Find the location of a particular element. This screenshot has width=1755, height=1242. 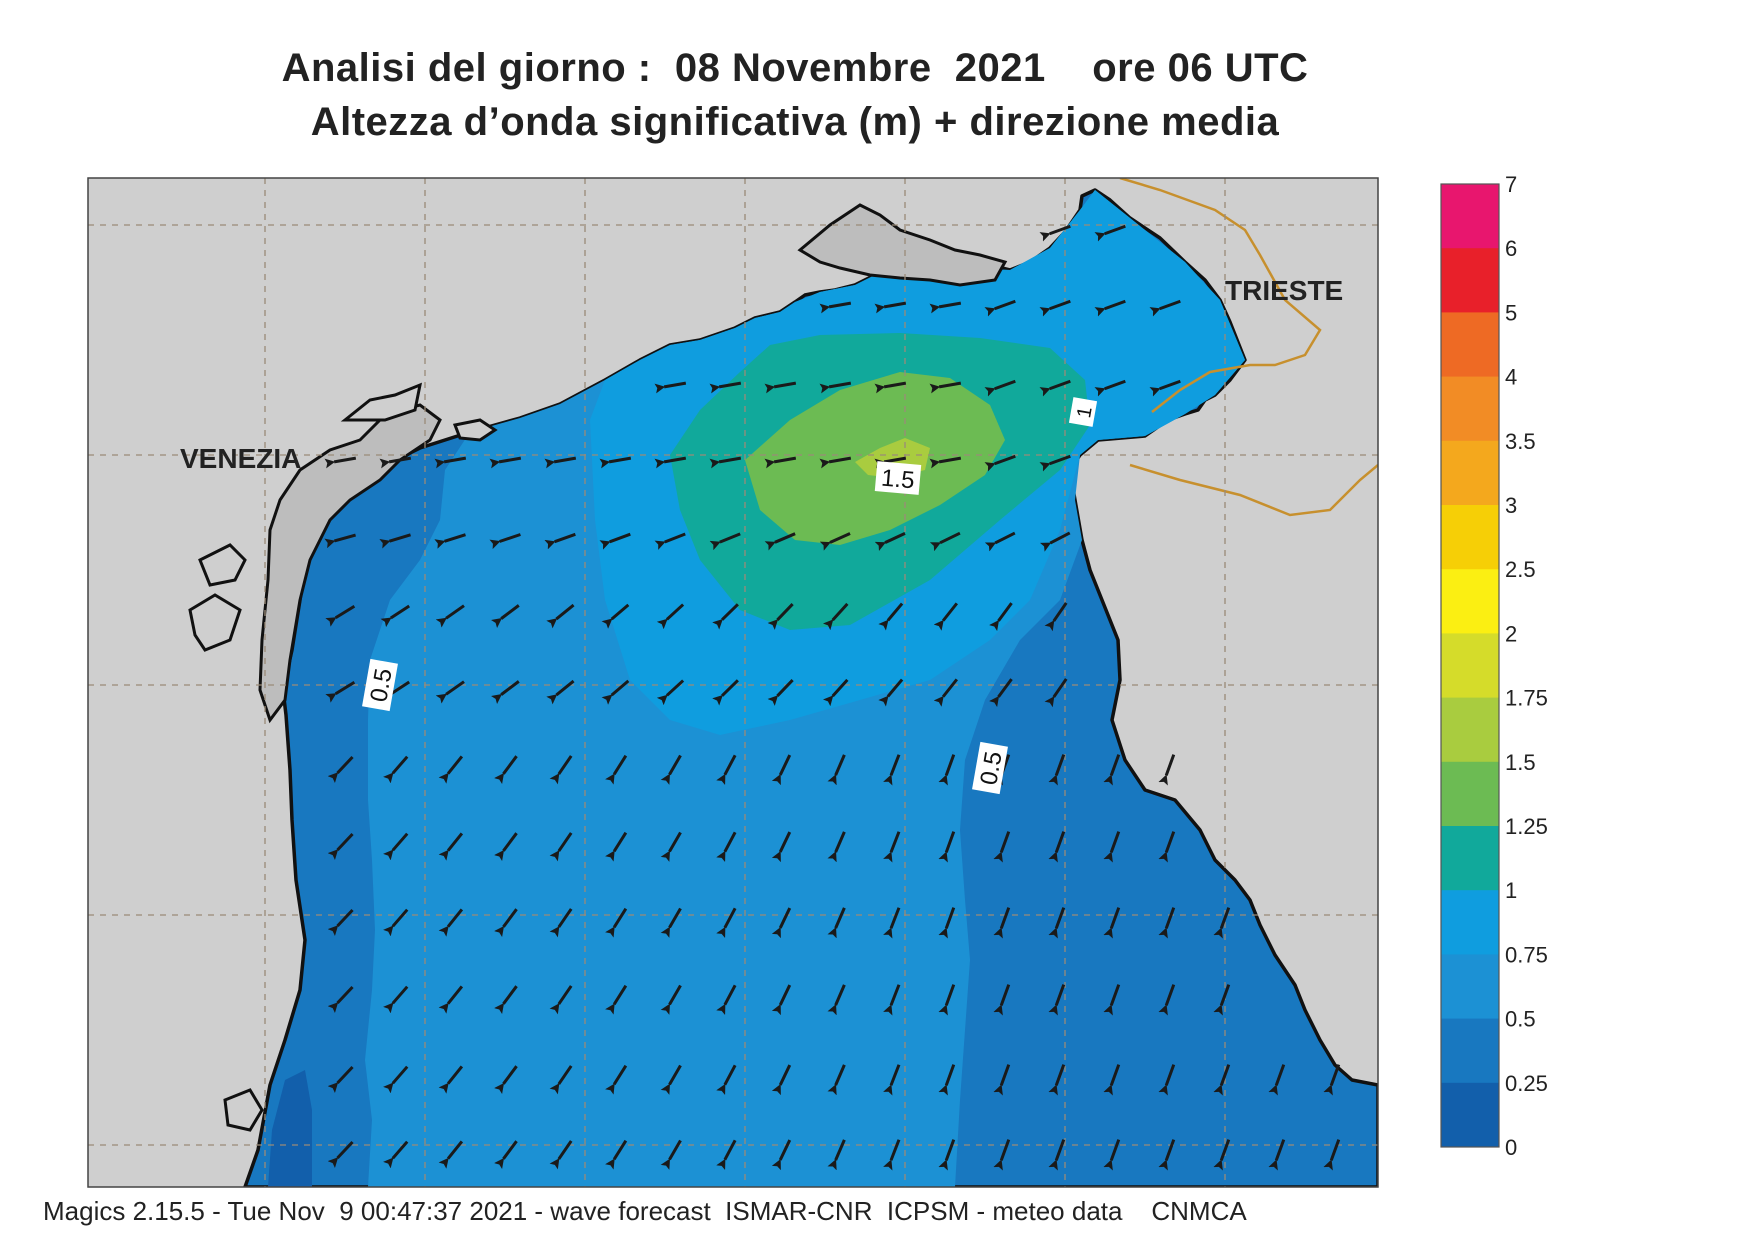

colorbar-tick-label: 0.25 is located at coordinates (1526, 1083).